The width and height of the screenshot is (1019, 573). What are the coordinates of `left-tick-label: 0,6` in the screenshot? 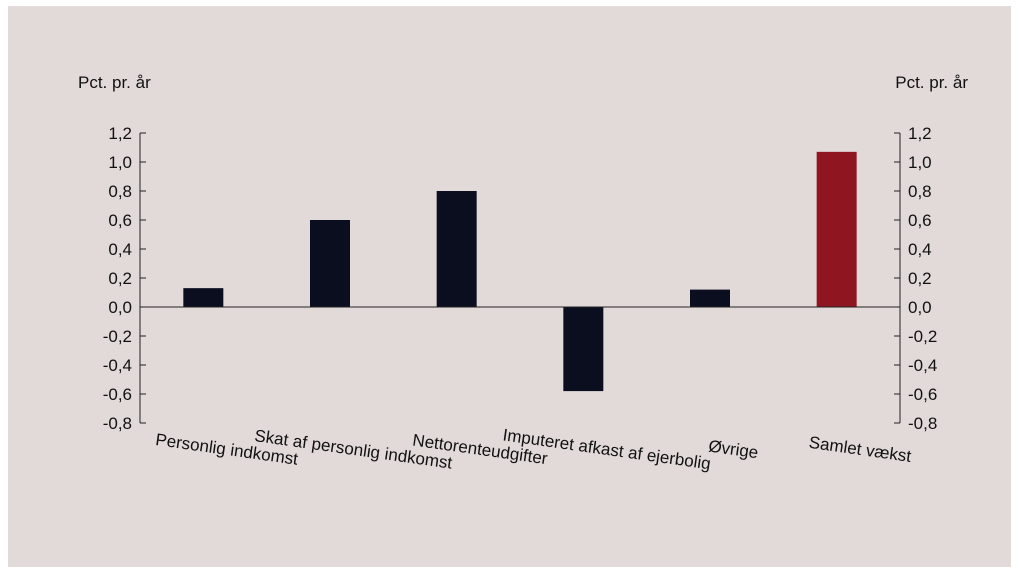 It's located at (120, 220).